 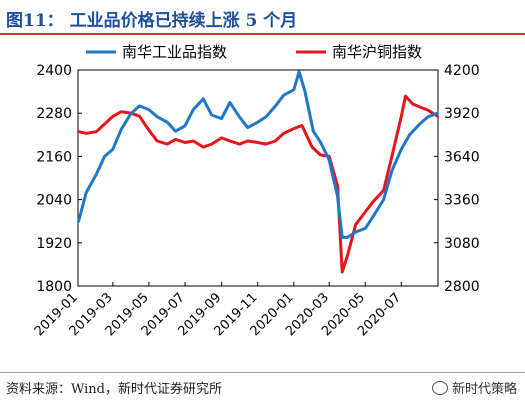 What do you see at coordinates (462, 71) in the screenshot?
I see `y-right-tick-label: 4200` at bounding box center [462, 71].